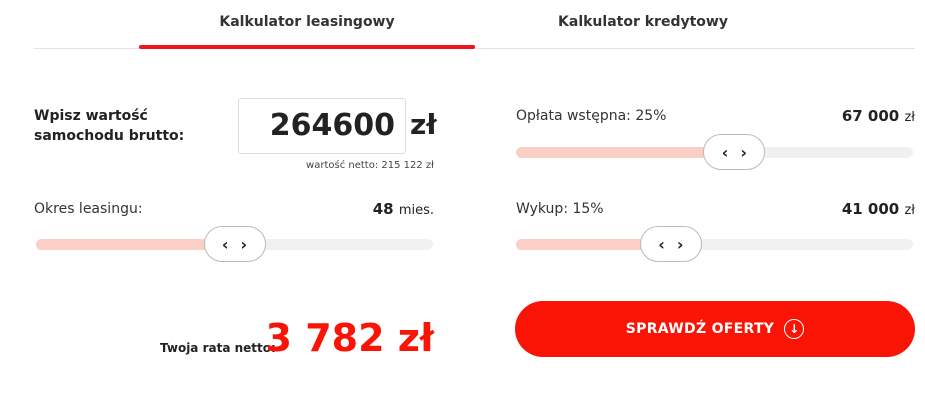 The image size is (925, 403). Describe the element at coordinates (370, 165) in the screenshot. I see `net-value-note: wartość netto: 215 122 zł` at that location.